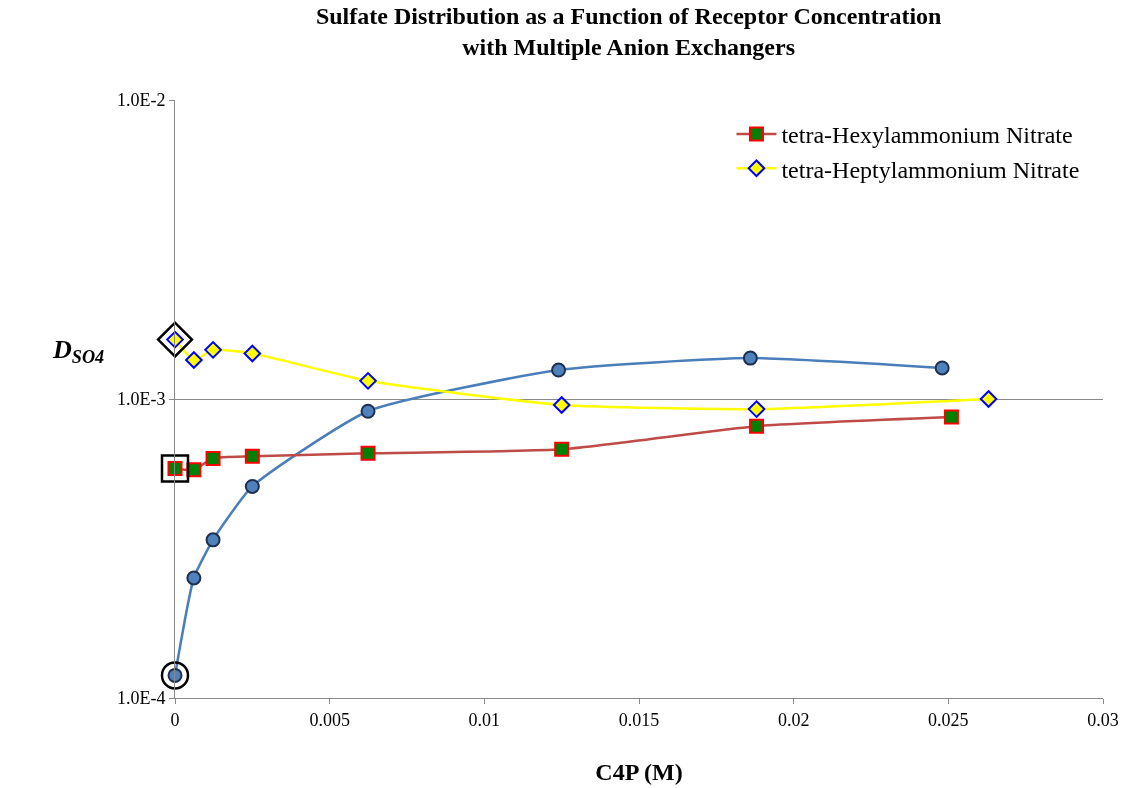 This screenshot has width=1143, height=788. I want to click on x-tick-label: 0.03, so click(1103, 719).